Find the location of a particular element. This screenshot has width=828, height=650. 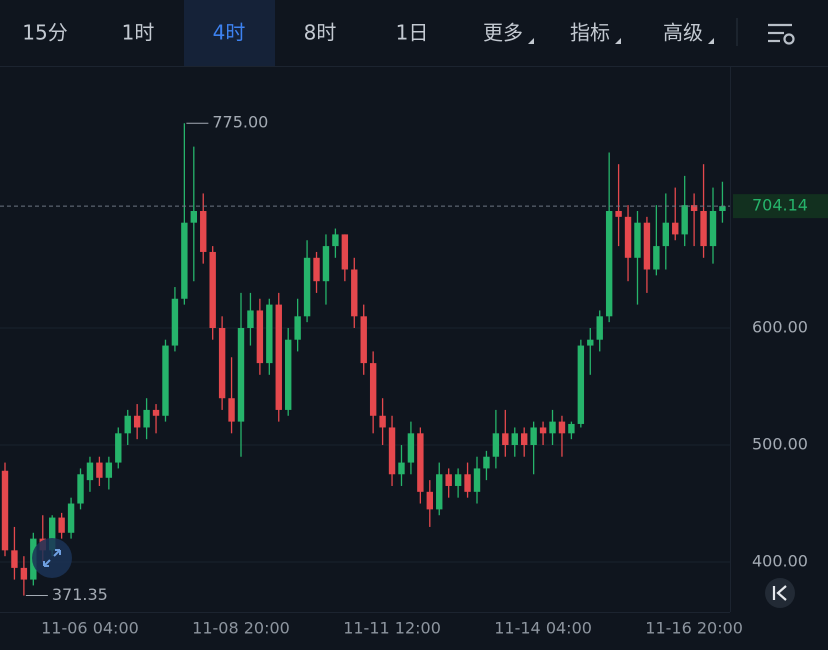

y-tick-label: 400.00 is located at coordinates (780, 561).